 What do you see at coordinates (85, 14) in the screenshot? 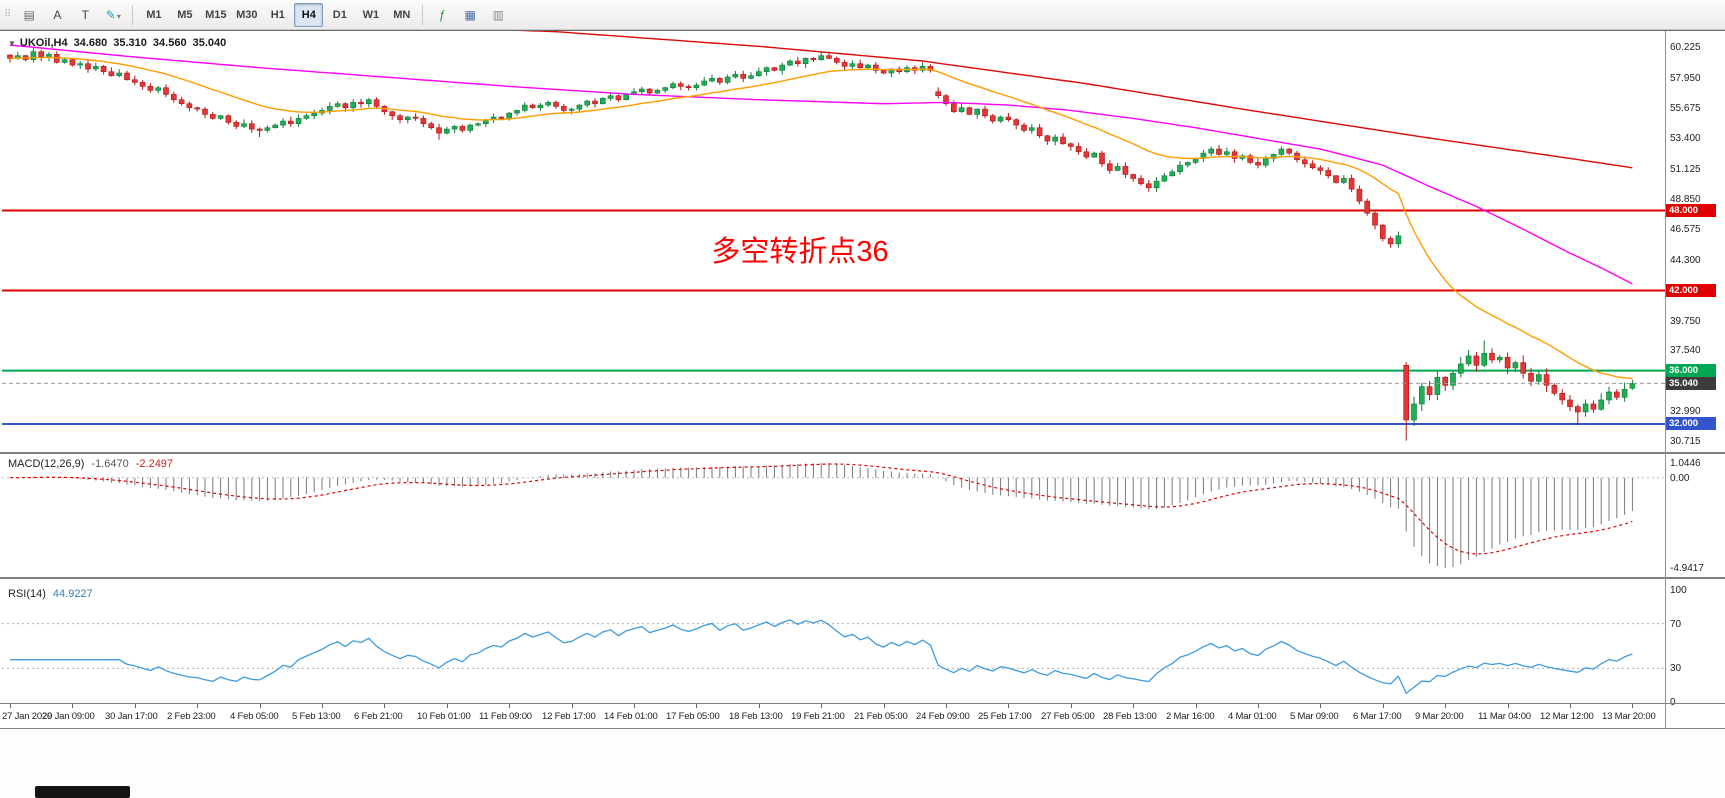
I see `text-label-tool: T` at bounding box center [85, 14].